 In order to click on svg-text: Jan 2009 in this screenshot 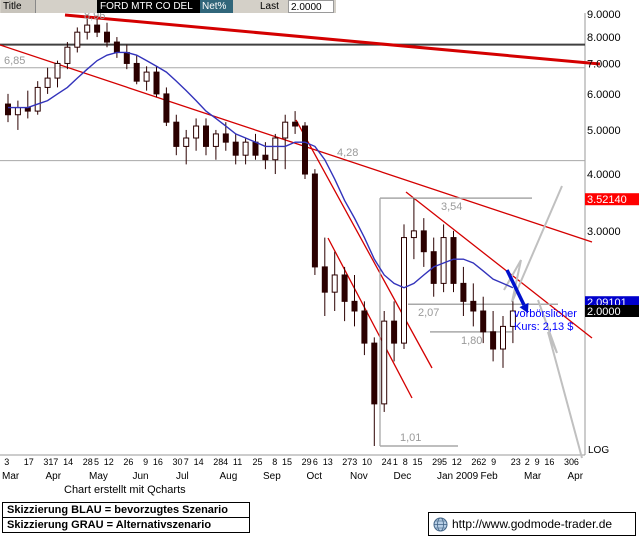, I will do `click(458, 476)`.